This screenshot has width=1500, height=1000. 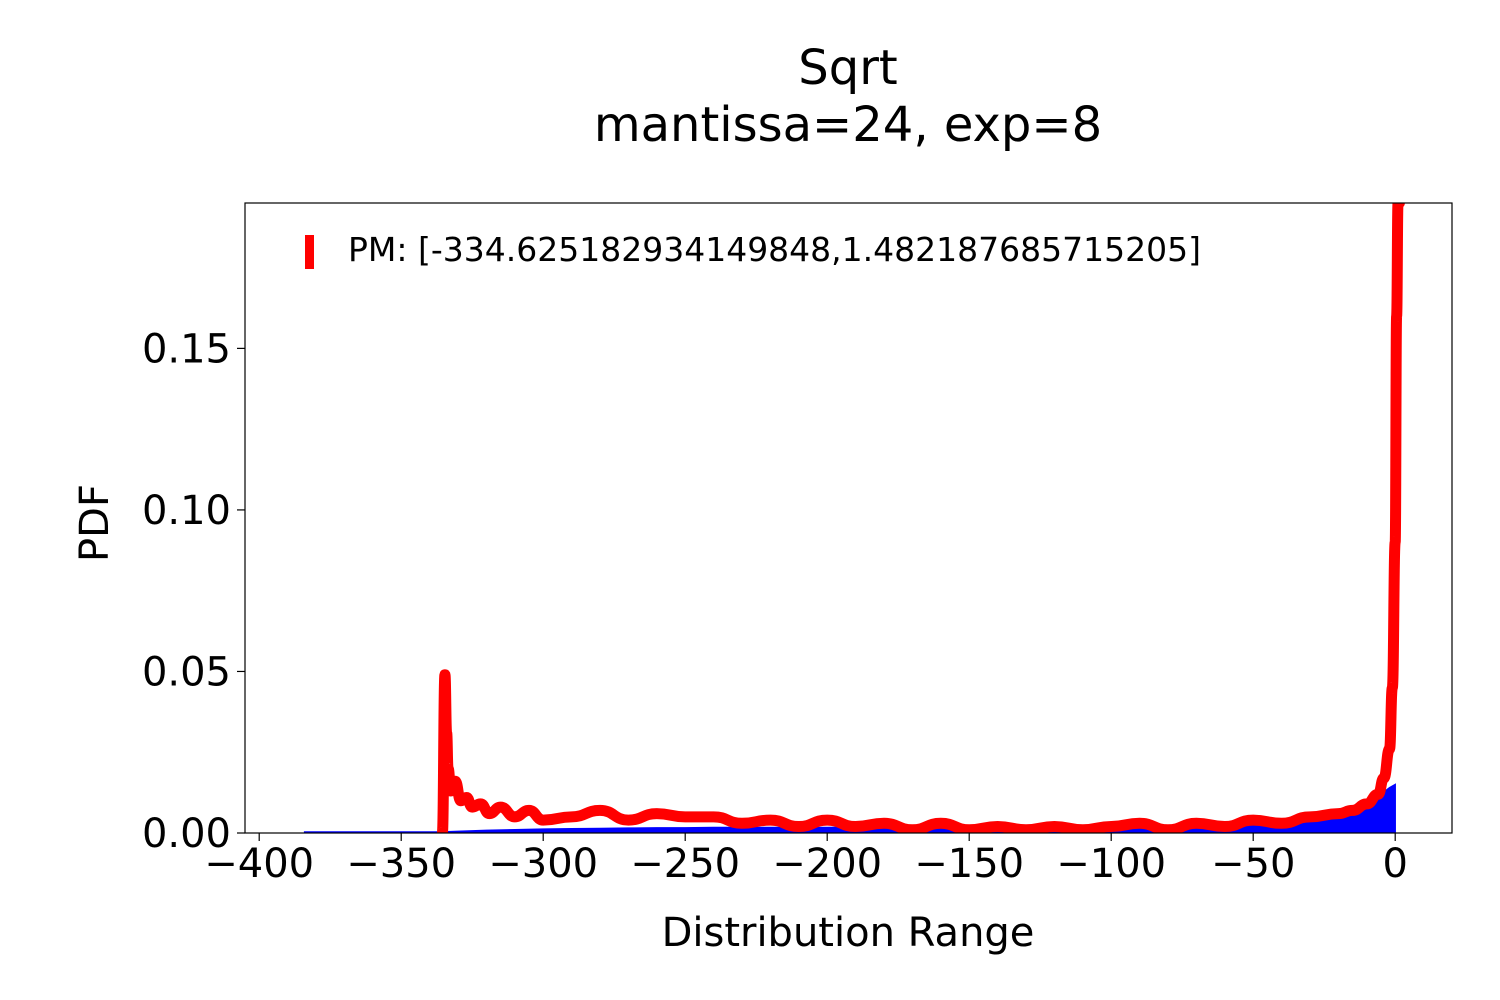 What do you see at coordinates (186, 349) in the screenshot?
I see `y-tick-label: 0.15` at bounding box center [186, 349].